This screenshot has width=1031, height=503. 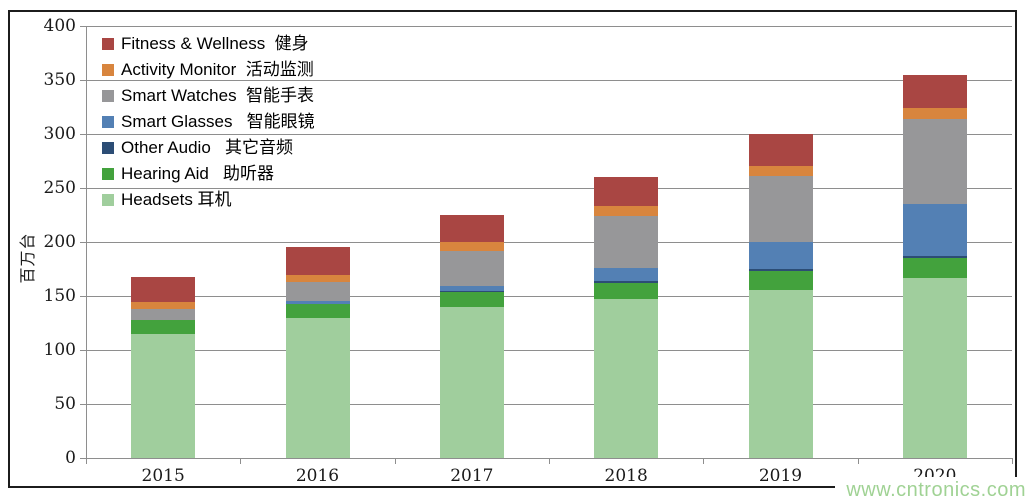 I want to click on bar-segment-2015-s1, so click(x=163, y=326).